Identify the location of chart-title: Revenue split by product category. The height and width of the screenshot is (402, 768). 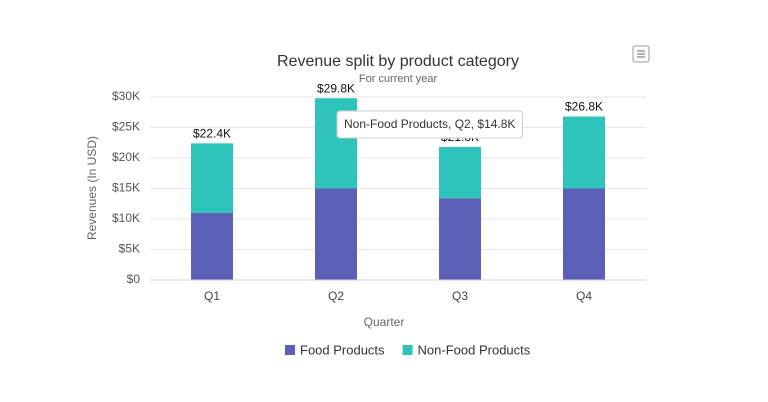
(398, 61).